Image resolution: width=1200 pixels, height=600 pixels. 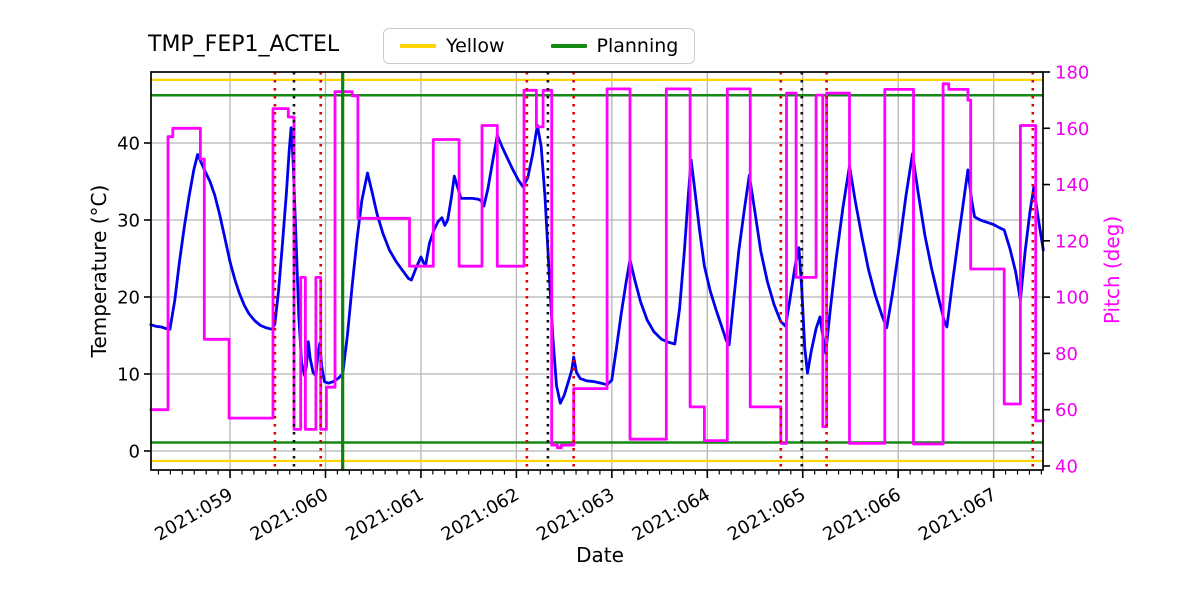 I want to click on x-axis-label: Date, so click(x=600, y=555).